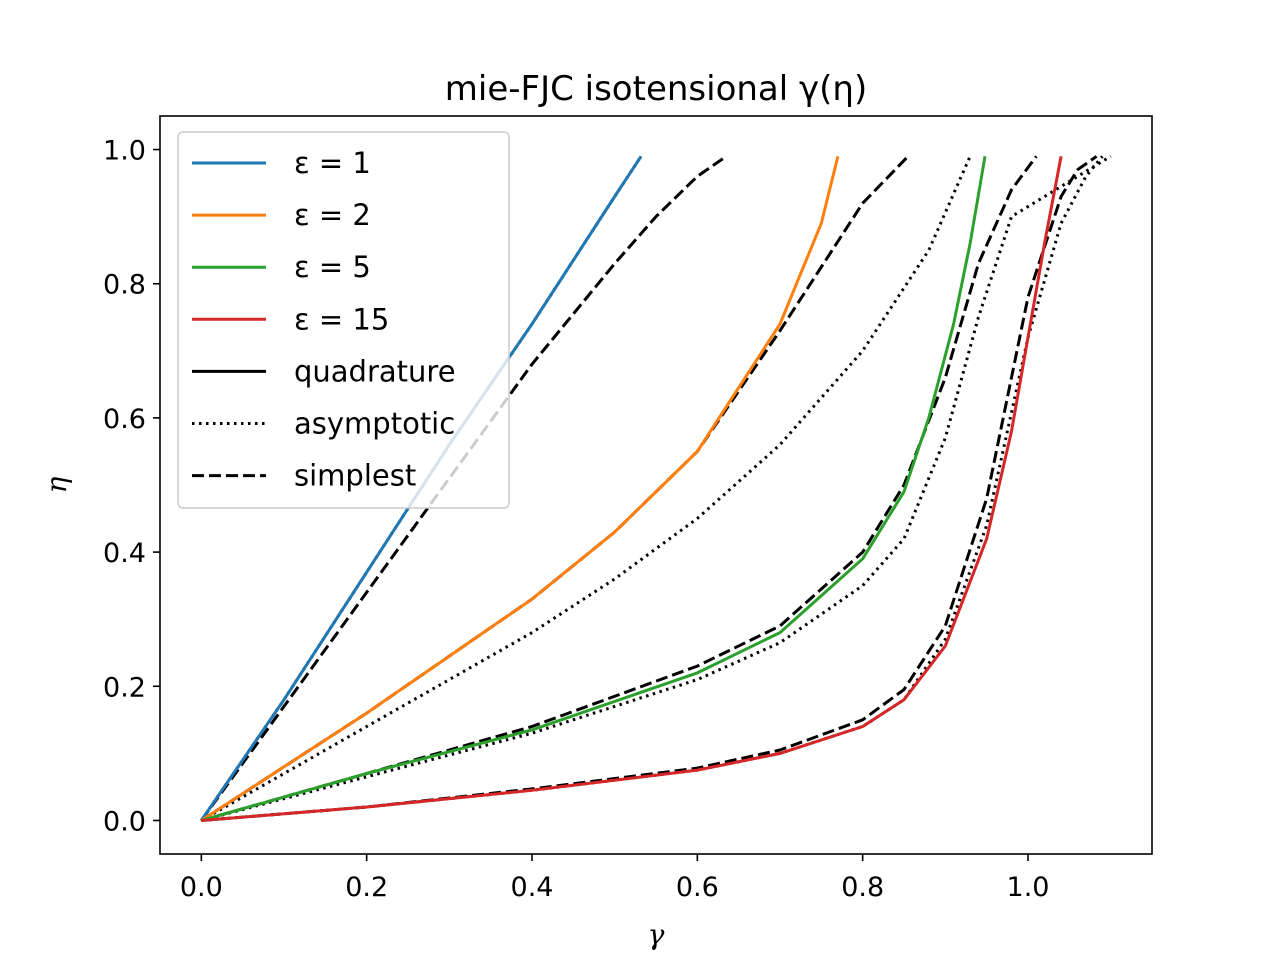 This screenshot has width=1280, height=960. Describe the element at coordinates (124, 821) in the screenshot. I see `y-tick-label: 0.0` at that location.